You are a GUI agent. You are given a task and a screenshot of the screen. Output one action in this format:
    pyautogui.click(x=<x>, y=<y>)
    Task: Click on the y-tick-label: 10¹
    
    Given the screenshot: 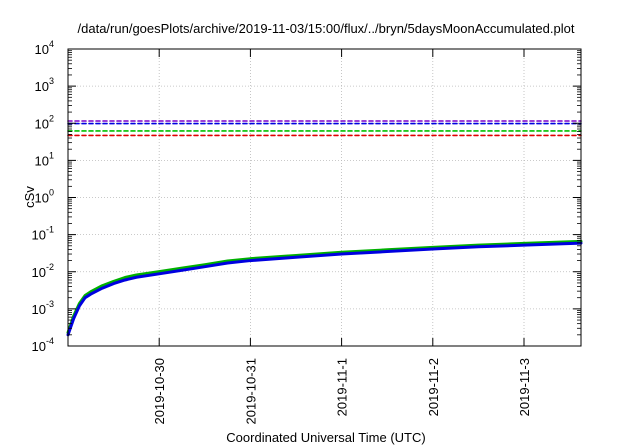 What is the action you would take?
    pyautogui.click(x=44, y=159)
    